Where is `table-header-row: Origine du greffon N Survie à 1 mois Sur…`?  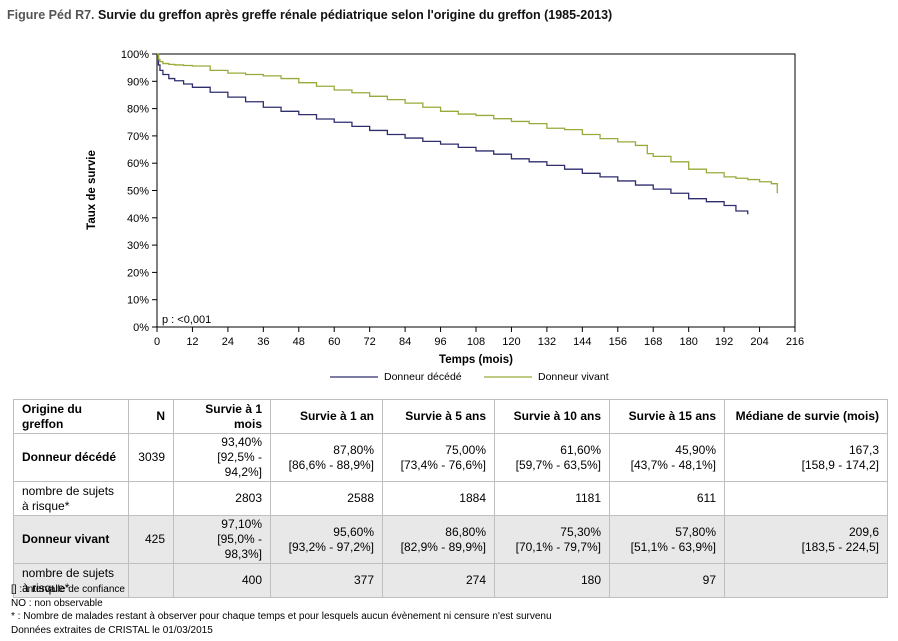 table-header-row: Origine du greffon N Survie à 1 mois Sur… is located at coordinates (450, 416).